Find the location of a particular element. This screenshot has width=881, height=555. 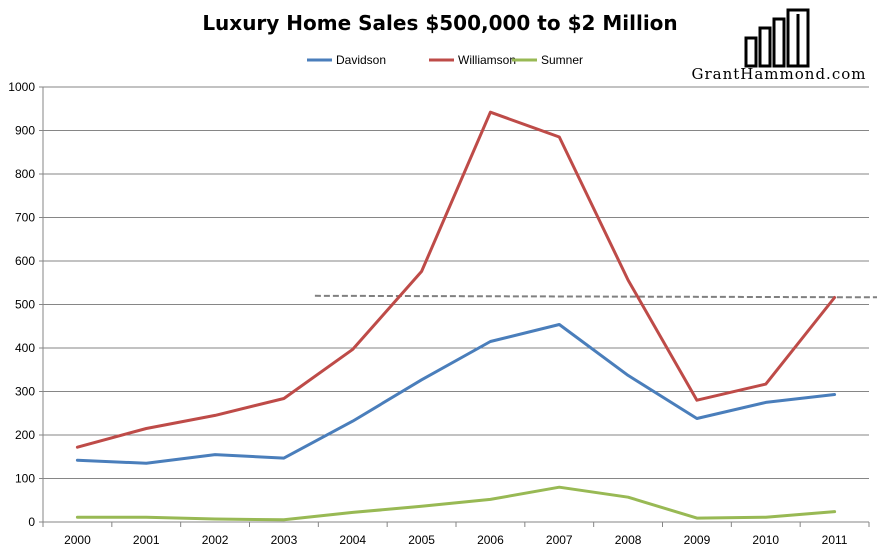

chart-title: Luxury Home Sales $500,000 to $2 Million is located at coordinates (439, 23).